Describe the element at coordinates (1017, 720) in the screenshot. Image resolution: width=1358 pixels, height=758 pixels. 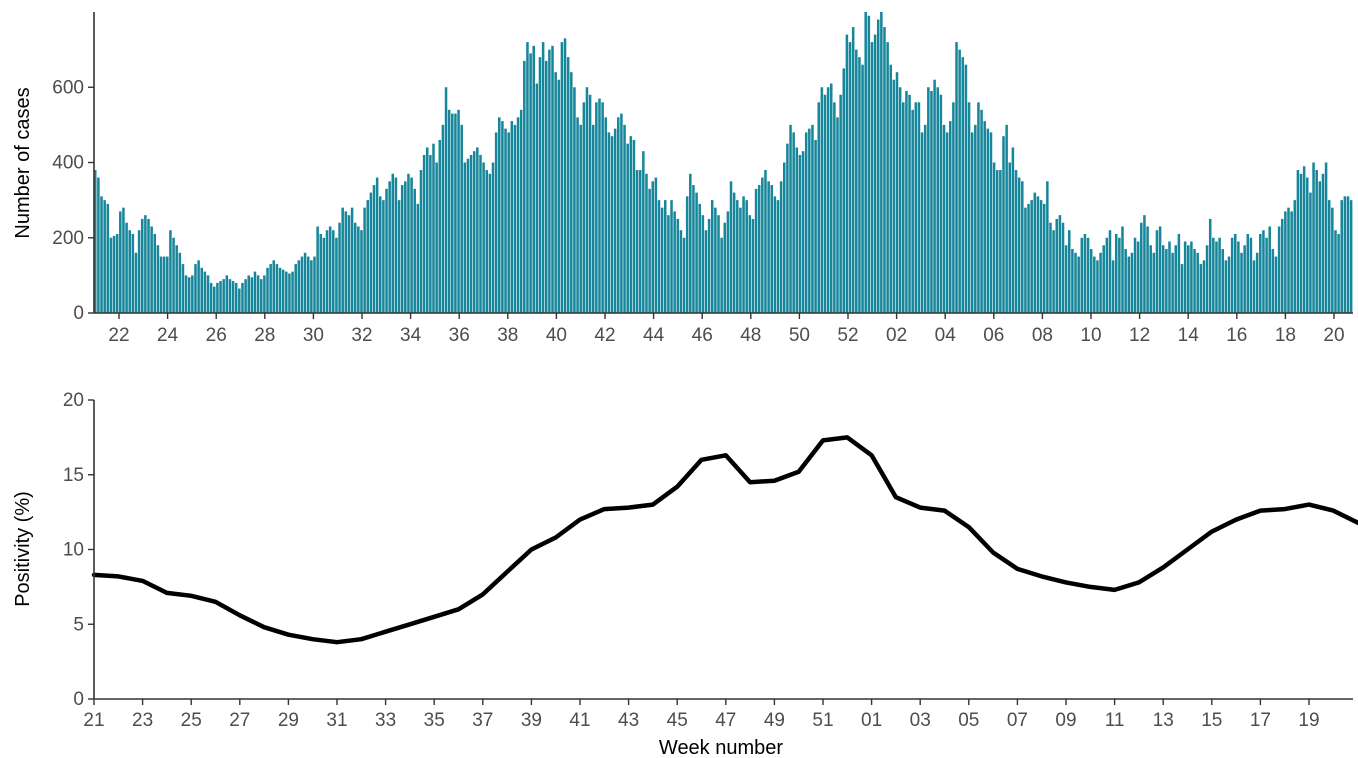
I see `positivity-x-tick-label: 07` at that location.